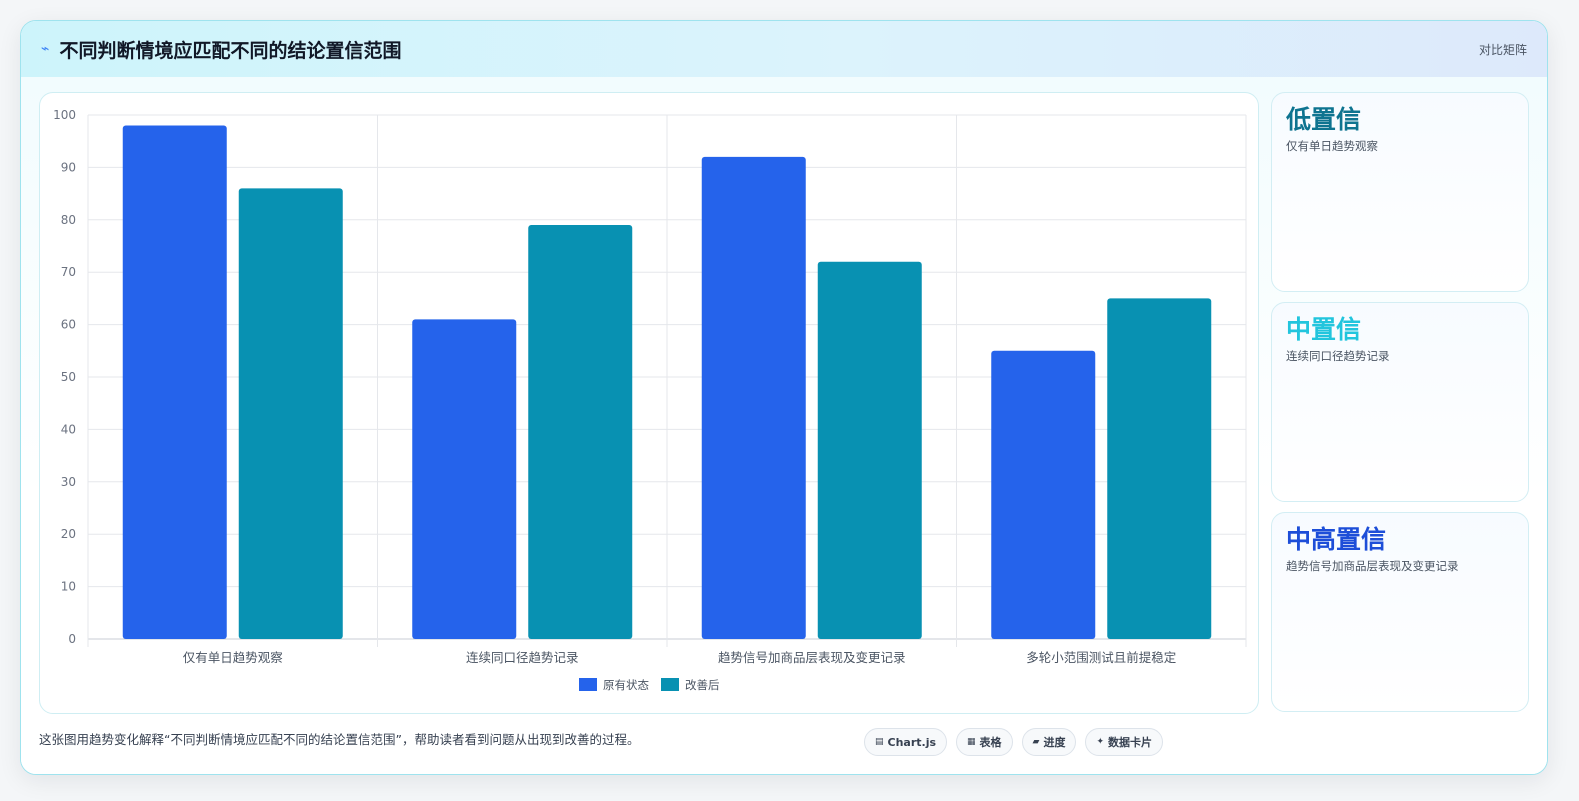  What do you see at coordinates (702, 685) in the screenshot?
I see `legend-label: 改善后` at bounding box center [702, 685].